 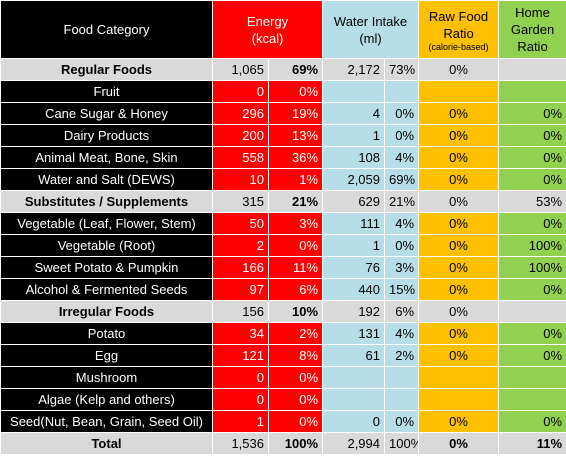 What do you see at coordinates (240, 267) in the screenshot?
I see `cell-energy-kcal: 166` at bounding box center [240, 267].